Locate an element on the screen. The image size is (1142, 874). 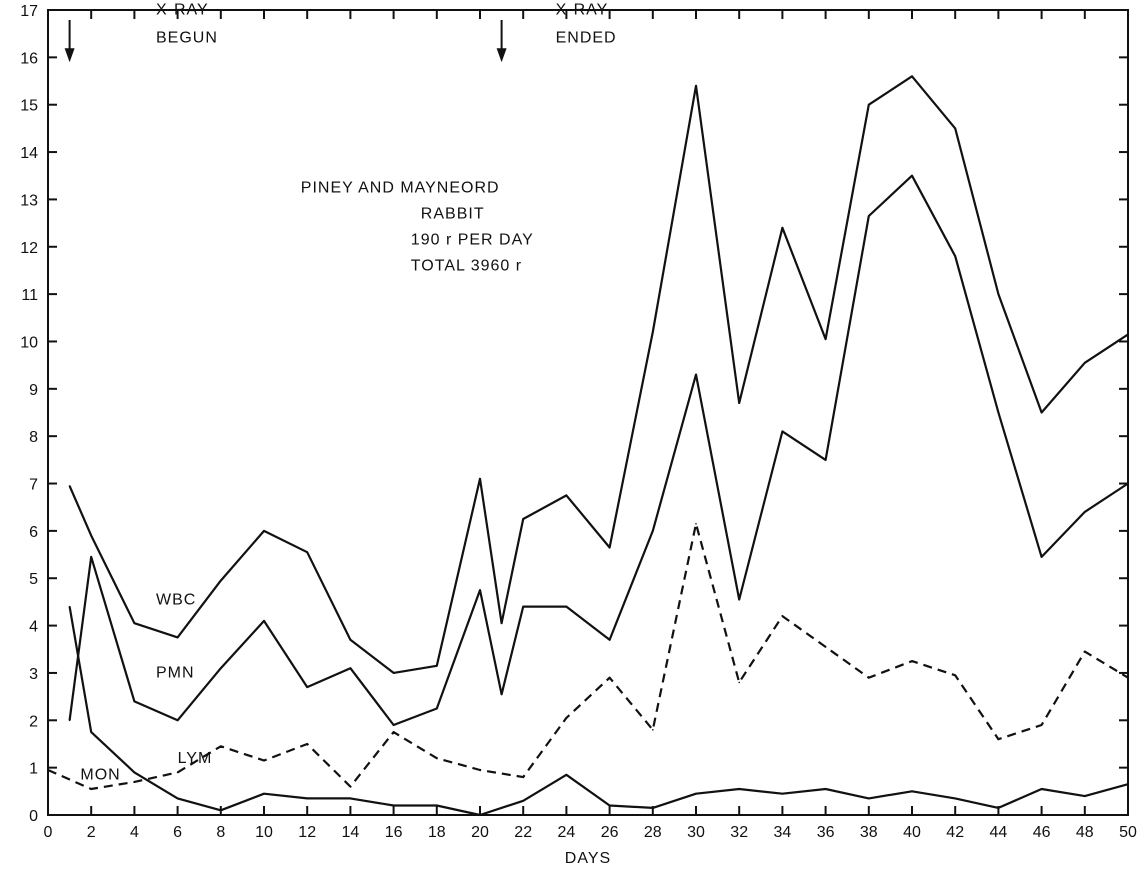
x-tick-label-46: 46 is located at coordinates (1042, 832).